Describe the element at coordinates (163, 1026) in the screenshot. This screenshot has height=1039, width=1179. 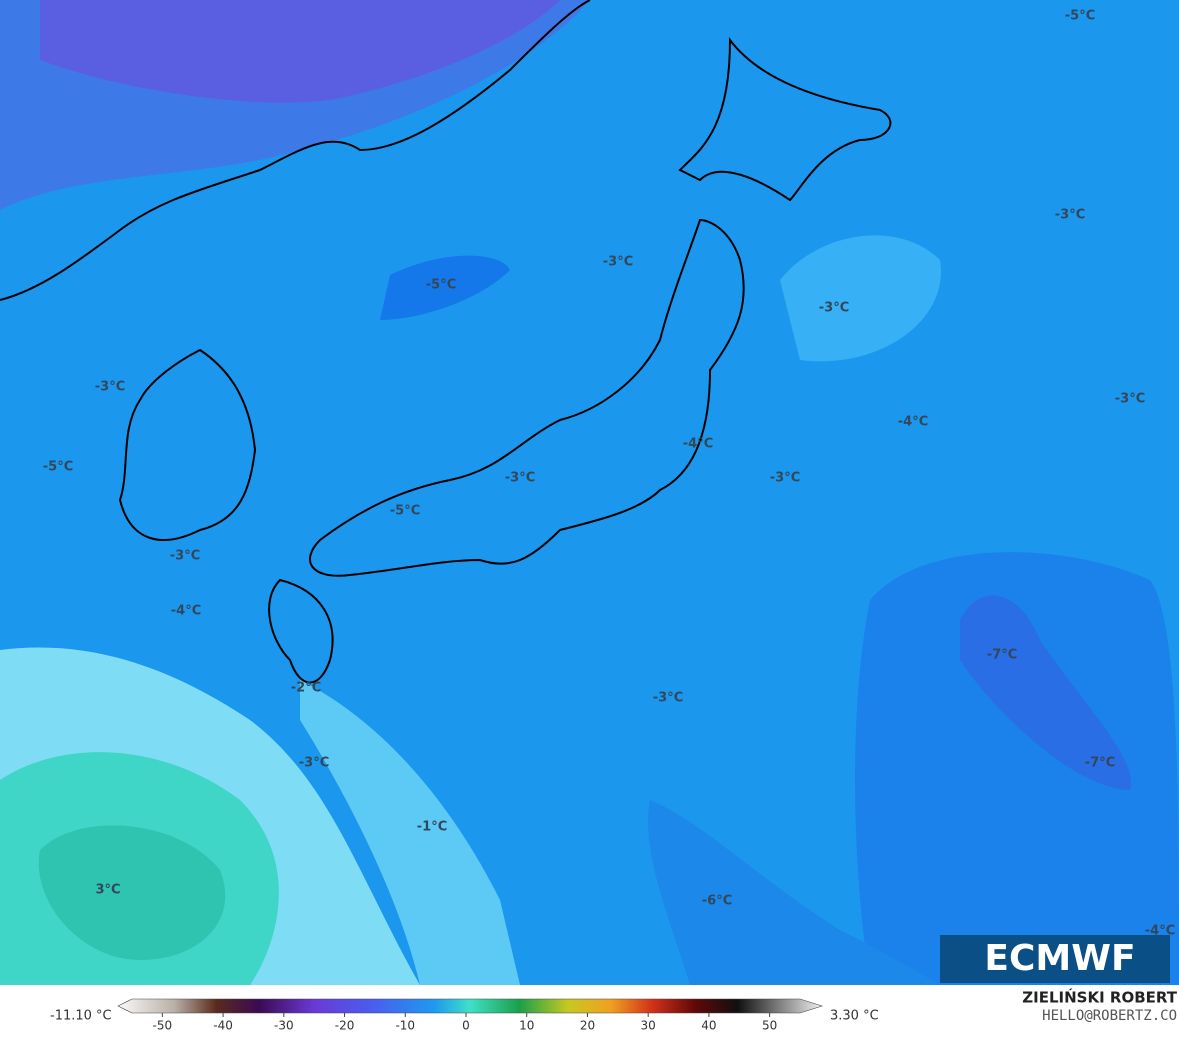
I see `colorbar-tick-label: -50` at that location.